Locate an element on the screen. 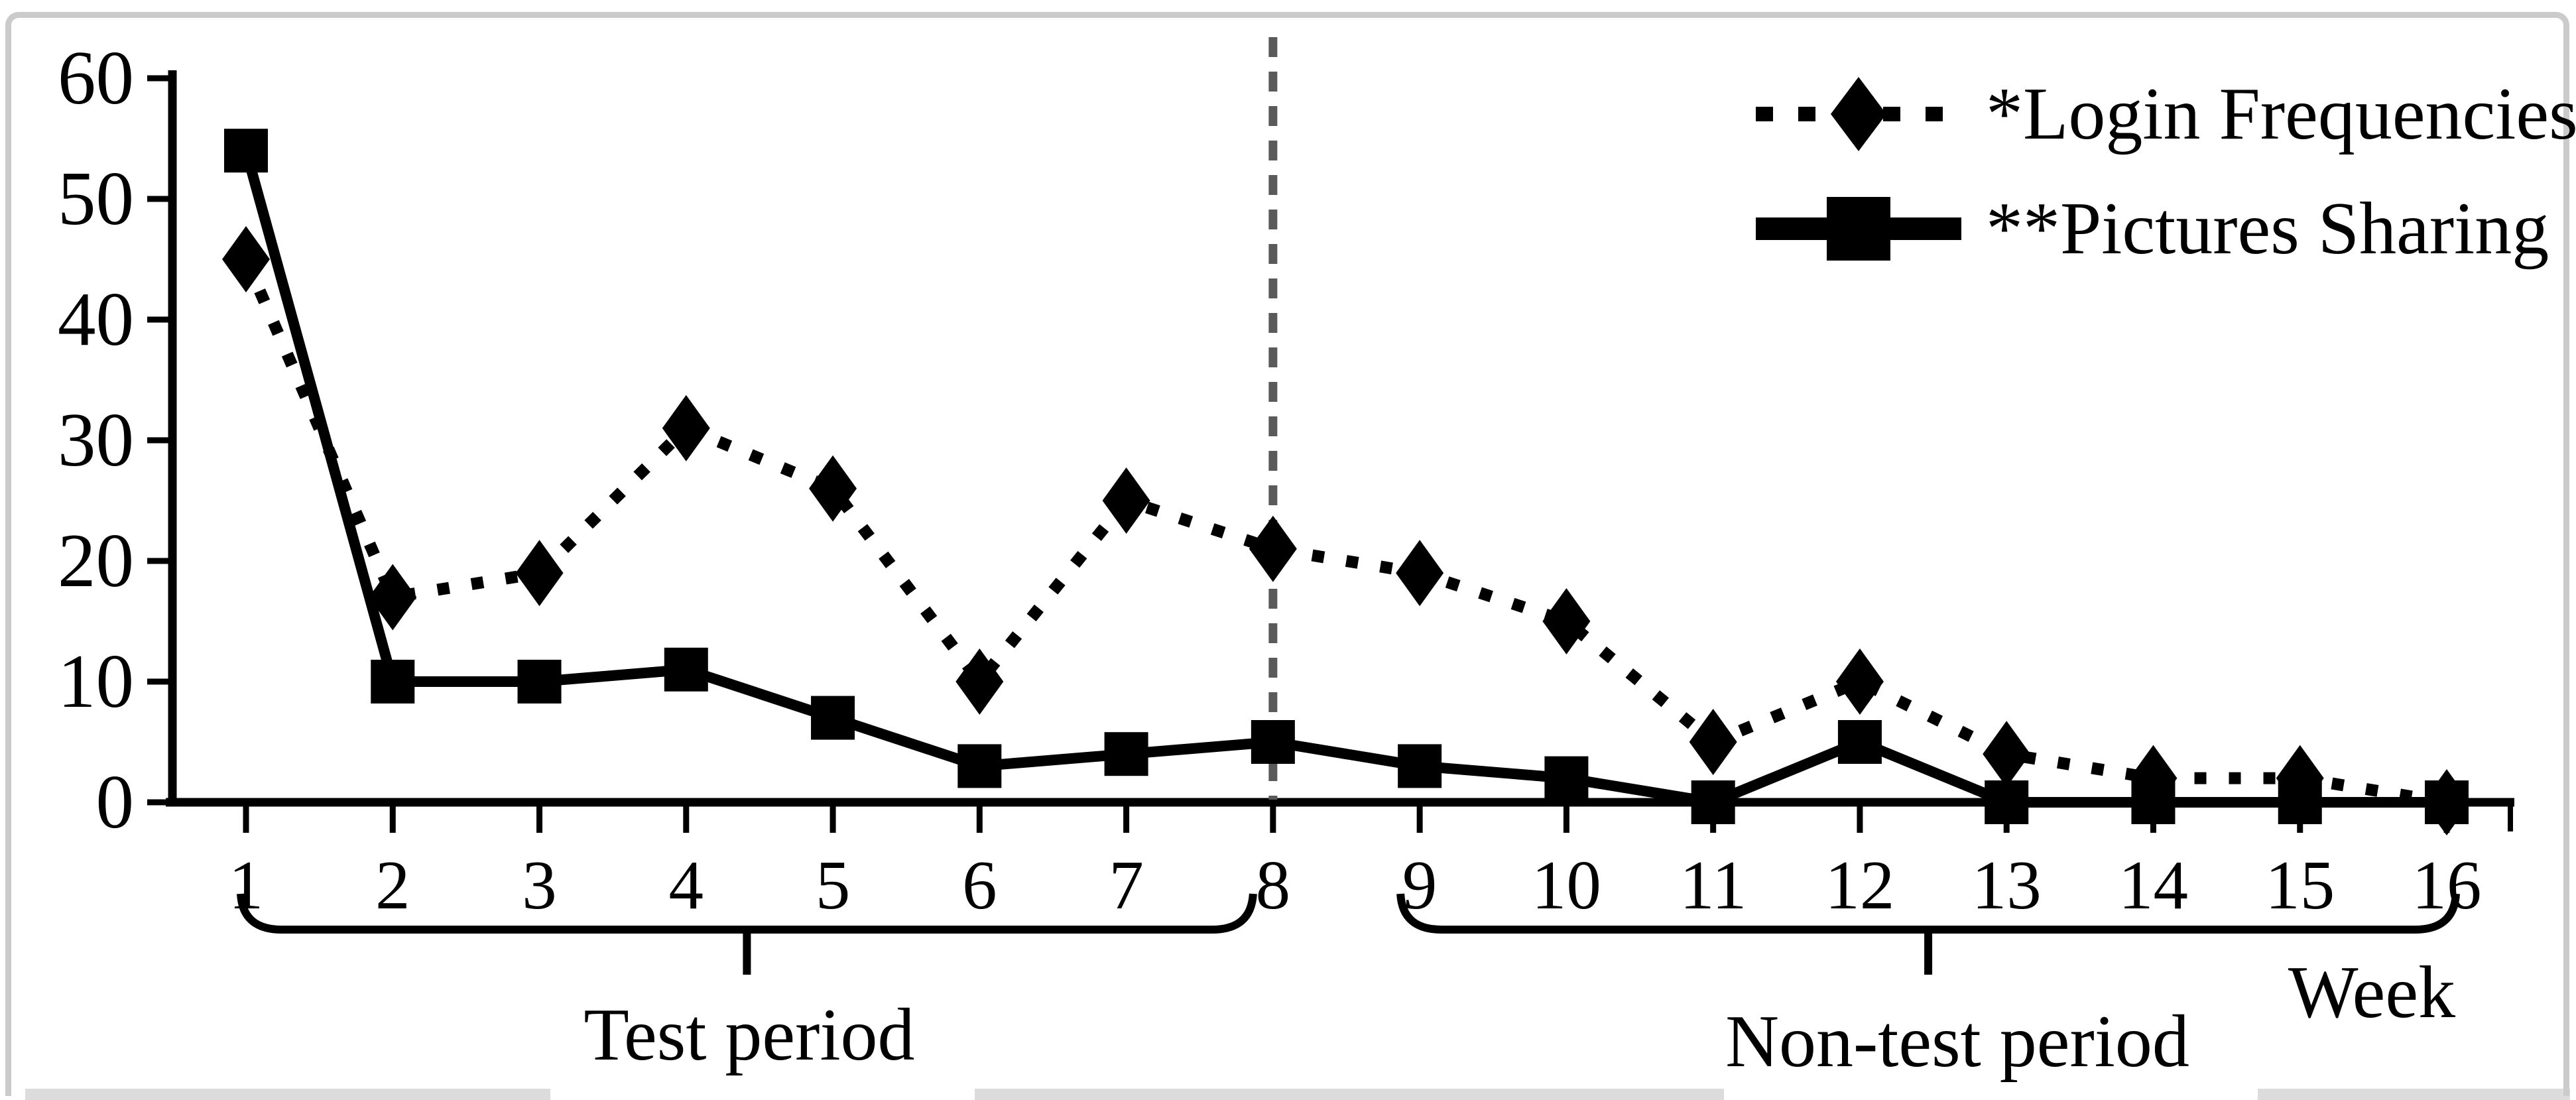 The image size is (2576, 1100). y-tick-label: 40 is located at coordinates (96, 319).